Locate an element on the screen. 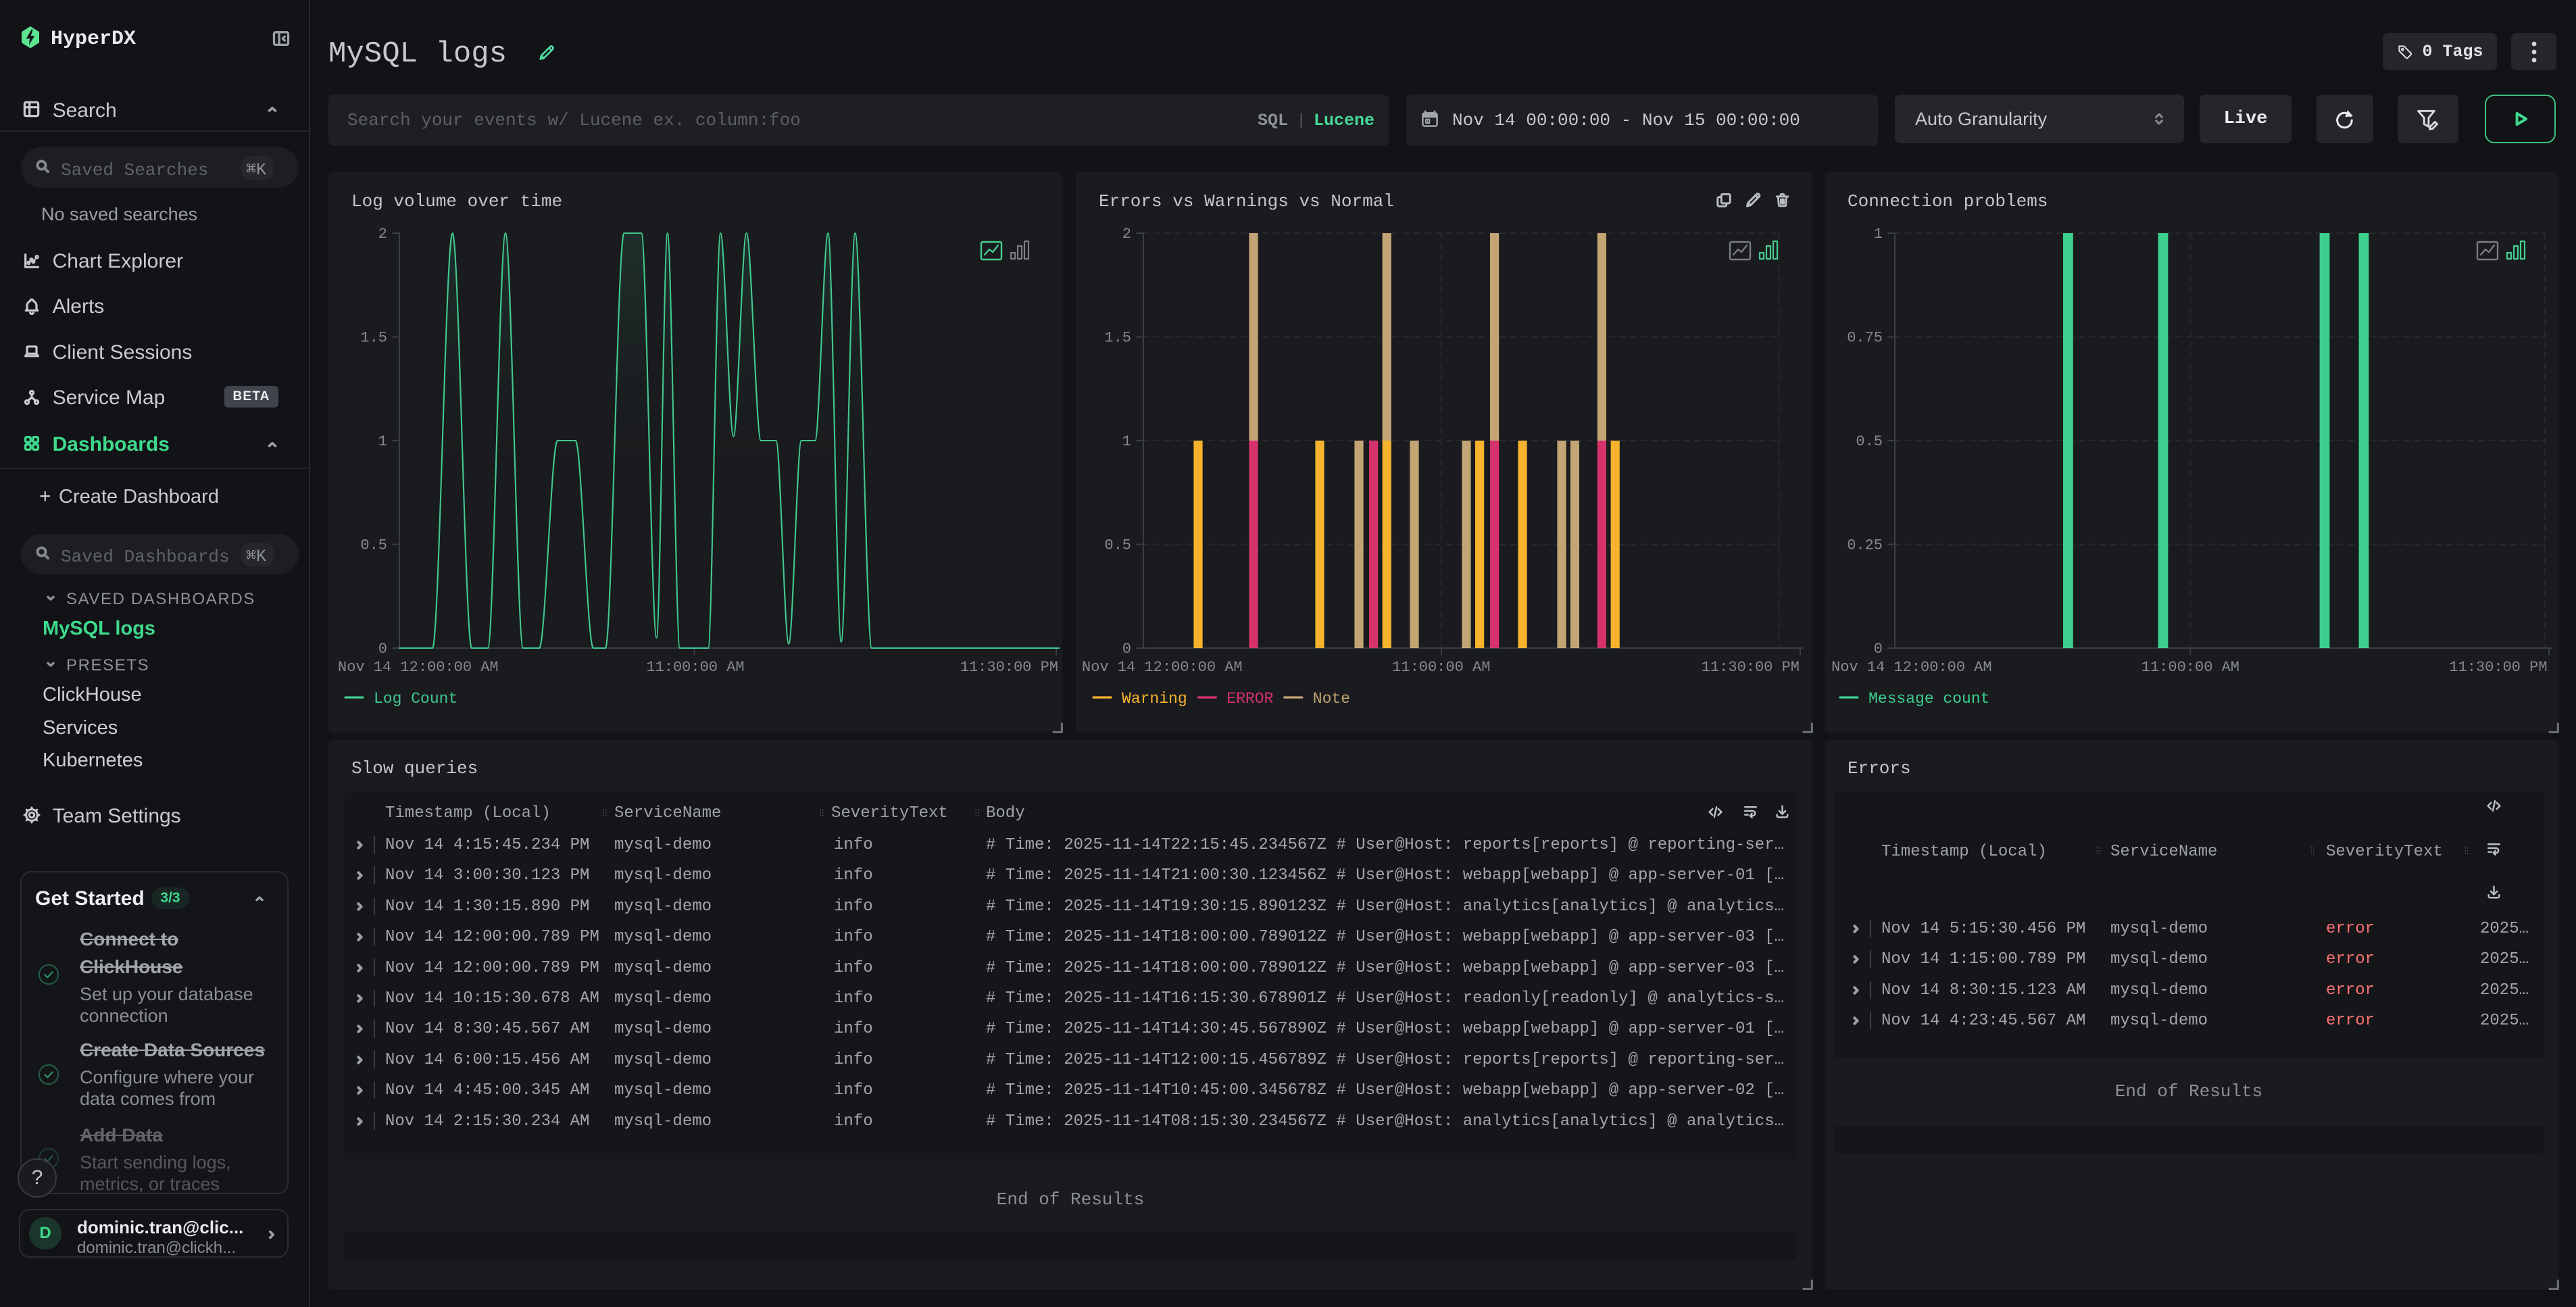  svg-text: ERROR is located at coordinates (1250, 699).